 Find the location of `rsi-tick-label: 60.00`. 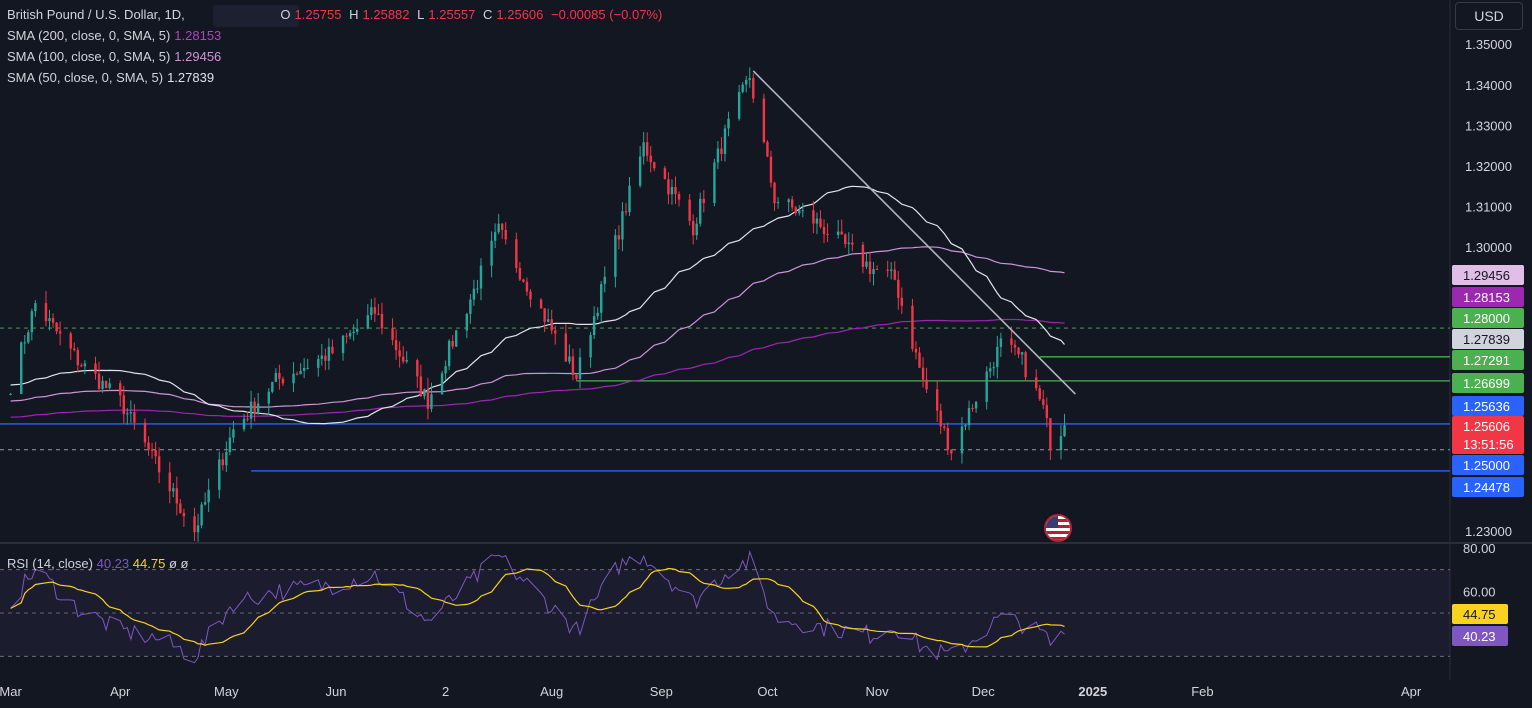

rsi-tick-label: 60.00 is located at coordinates (1479, 591).